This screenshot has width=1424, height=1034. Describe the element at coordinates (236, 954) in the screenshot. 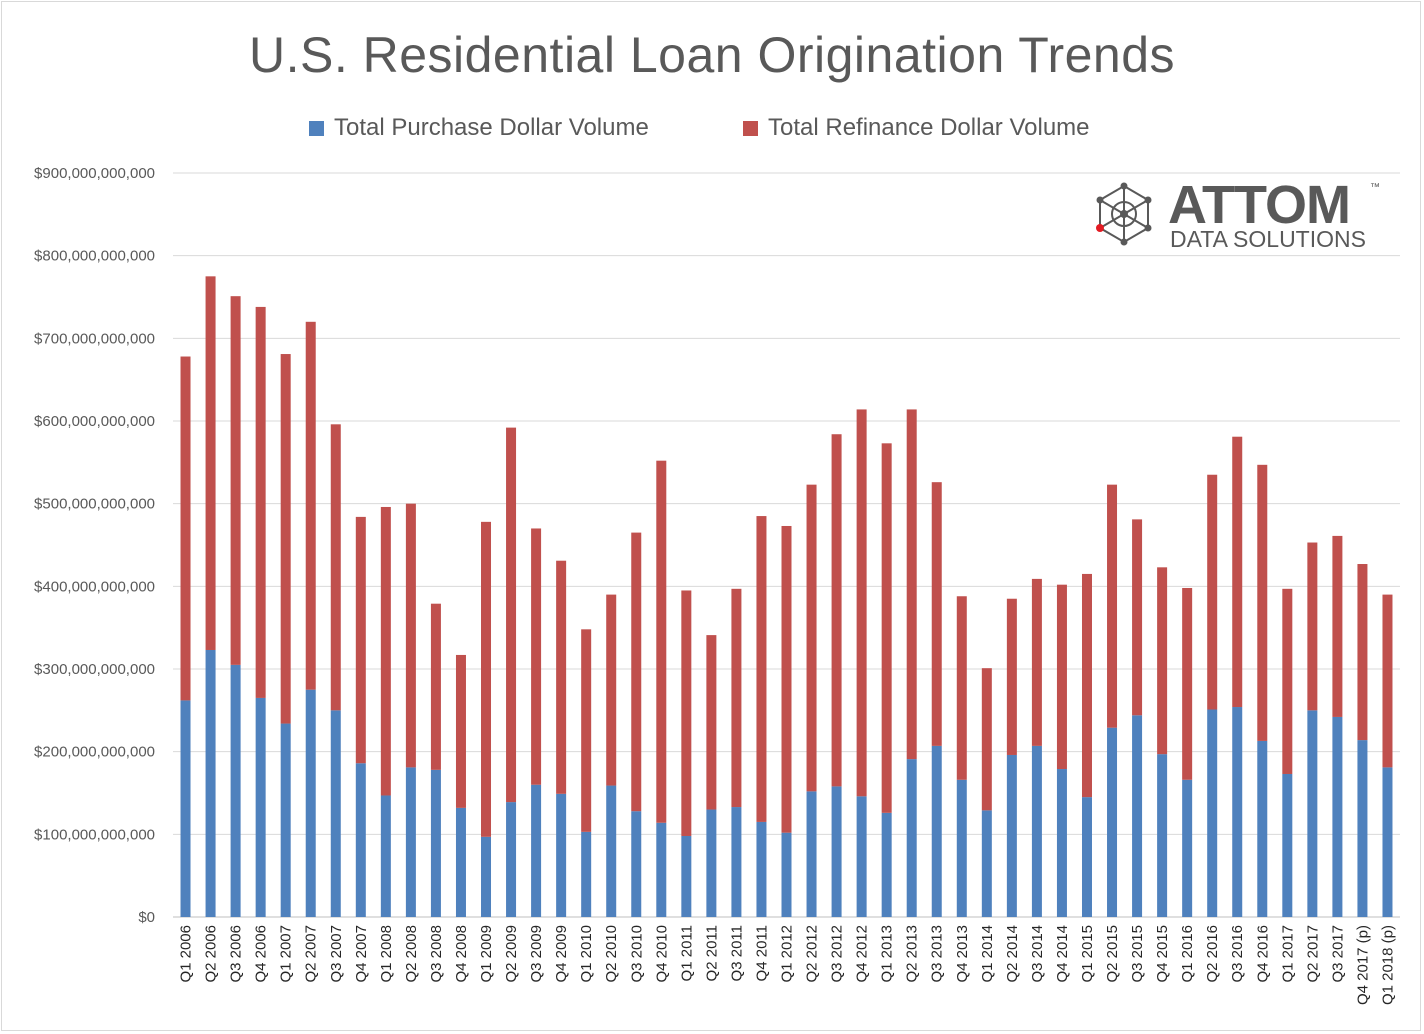

I see `x-tick-label: Q3 2006` at that location.